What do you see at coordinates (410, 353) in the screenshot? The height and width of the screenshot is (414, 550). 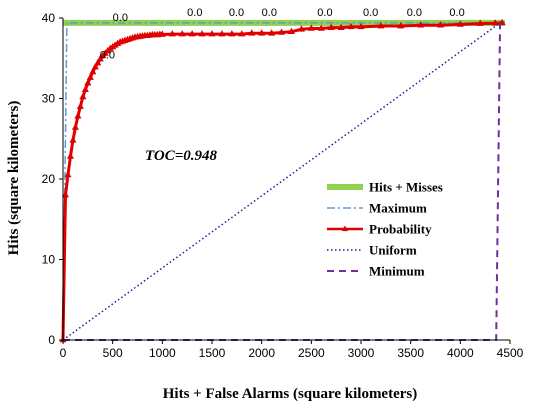 I see `x-tick-label: 3500` at bounding box center [410, 353].